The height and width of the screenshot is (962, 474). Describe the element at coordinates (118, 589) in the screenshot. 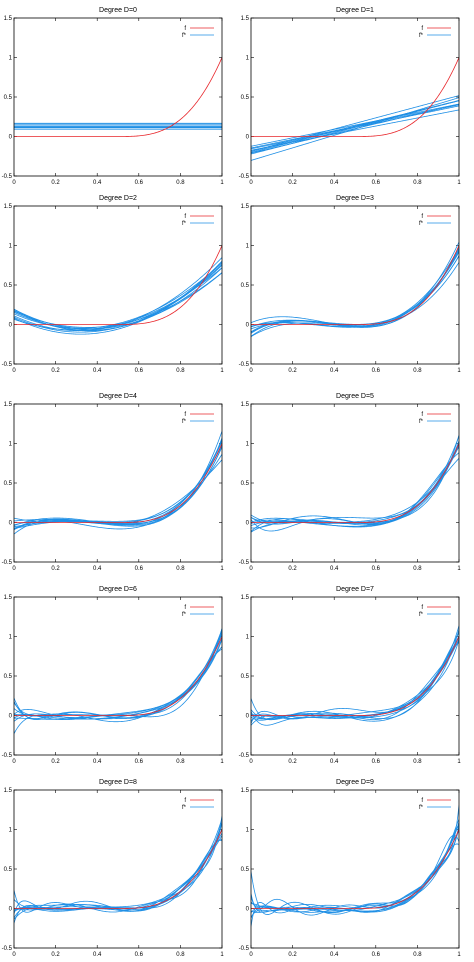

I see `panel-title: Degree D=6` at that location.